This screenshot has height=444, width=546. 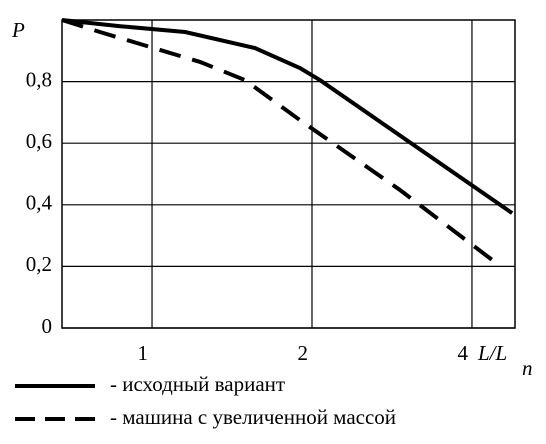 I want to click on y-tick-label: 0,4, so click(x=39, y=203).